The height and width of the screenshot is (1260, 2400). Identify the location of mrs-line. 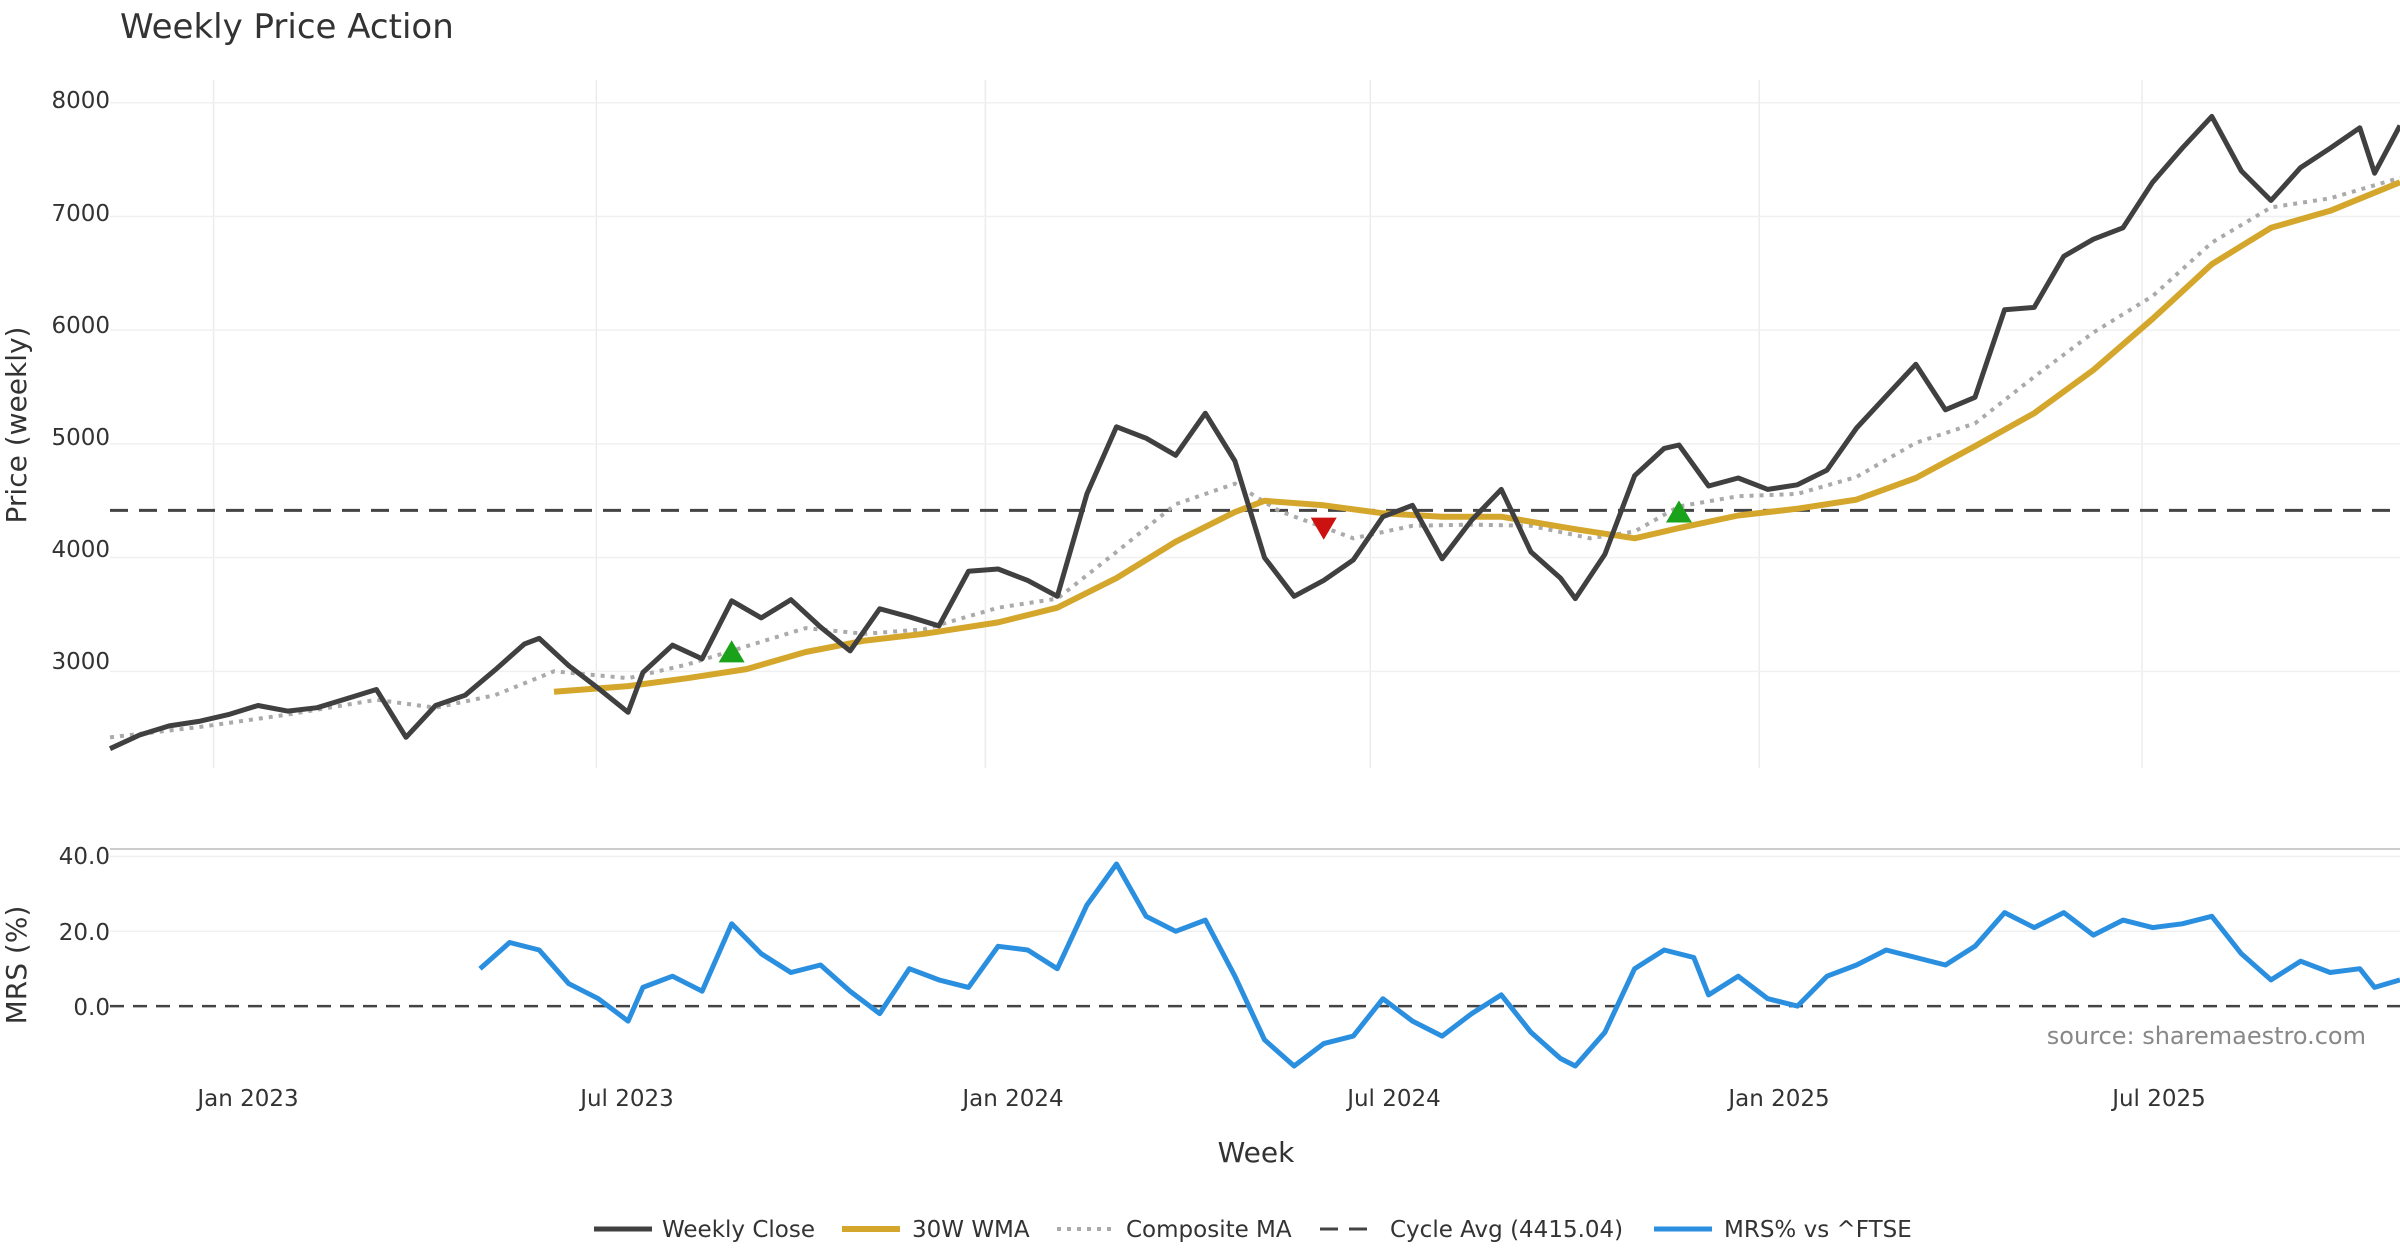
(1439, 965).